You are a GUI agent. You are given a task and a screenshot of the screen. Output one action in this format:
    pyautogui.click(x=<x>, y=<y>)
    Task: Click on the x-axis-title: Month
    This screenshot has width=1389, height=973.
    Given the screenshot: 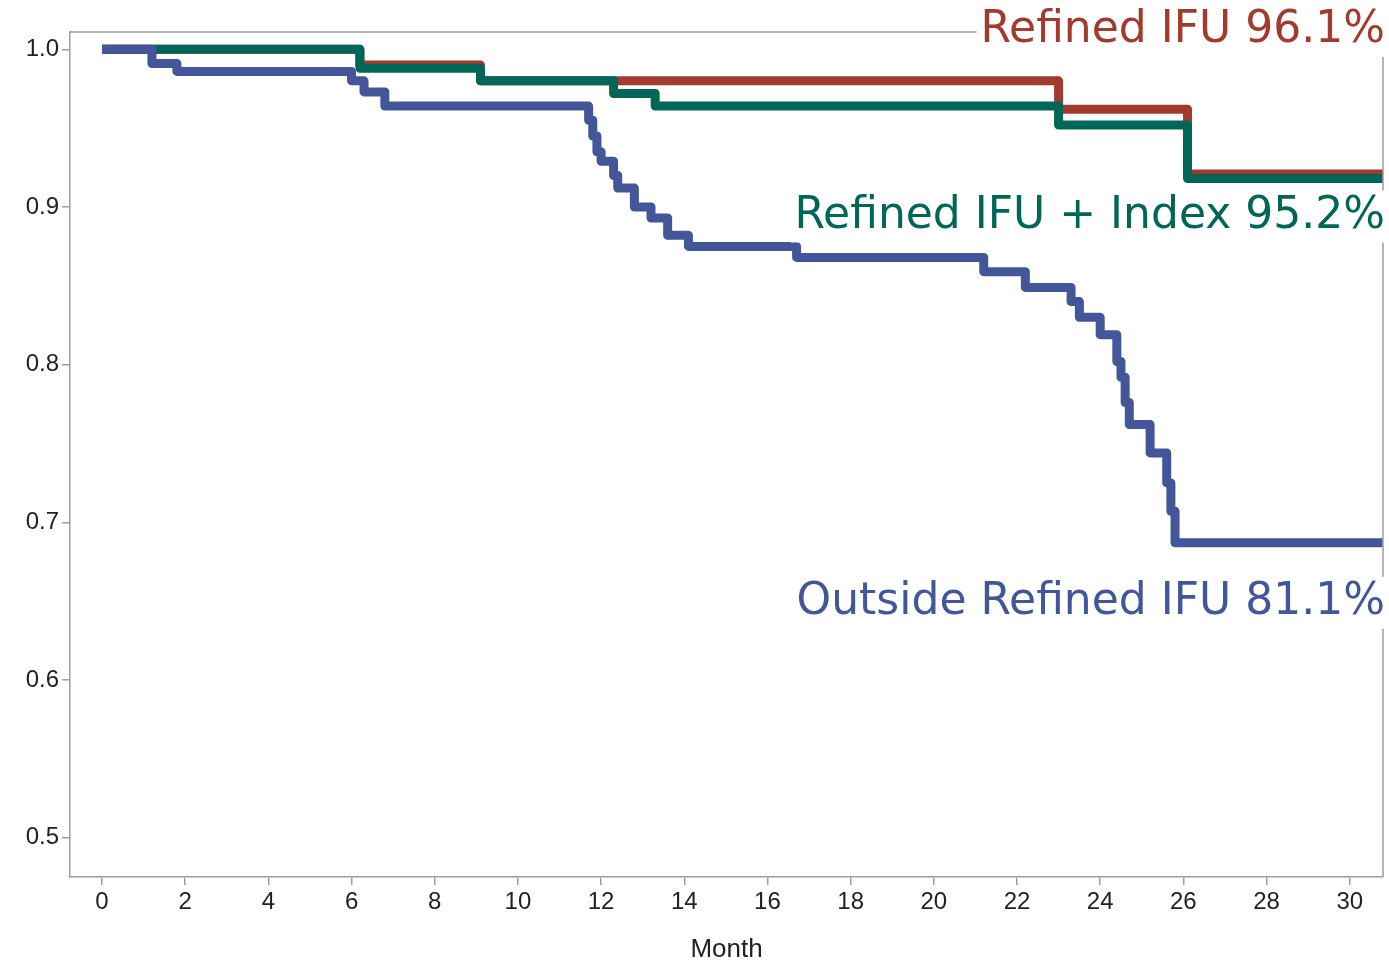 What is the action you would take?
    pyautogui.click(x=726, y=947)
    